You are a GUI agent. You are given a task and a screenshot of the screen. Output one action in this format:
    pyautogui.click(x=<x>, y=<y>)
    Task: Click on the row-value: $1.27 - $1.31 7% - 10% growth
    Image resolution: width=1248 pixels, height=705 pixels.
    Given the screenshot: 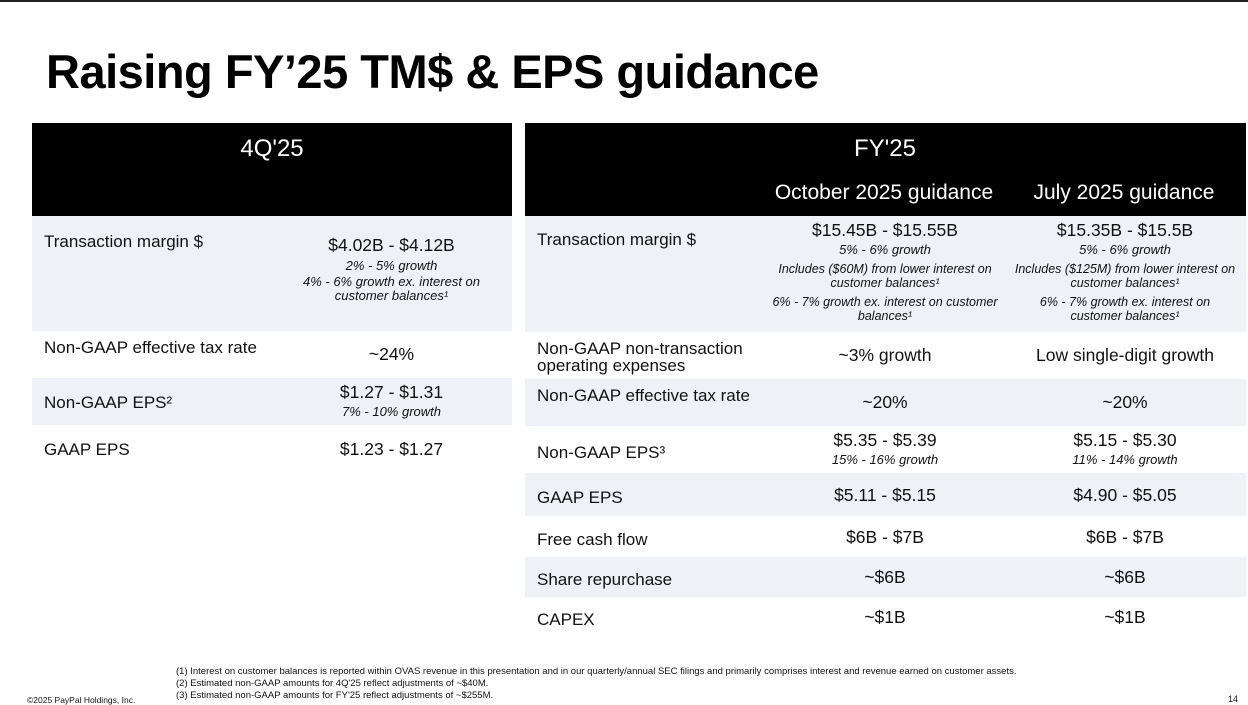 What is the action you would take?
    pyautogui.click(x=391, y=400)
    